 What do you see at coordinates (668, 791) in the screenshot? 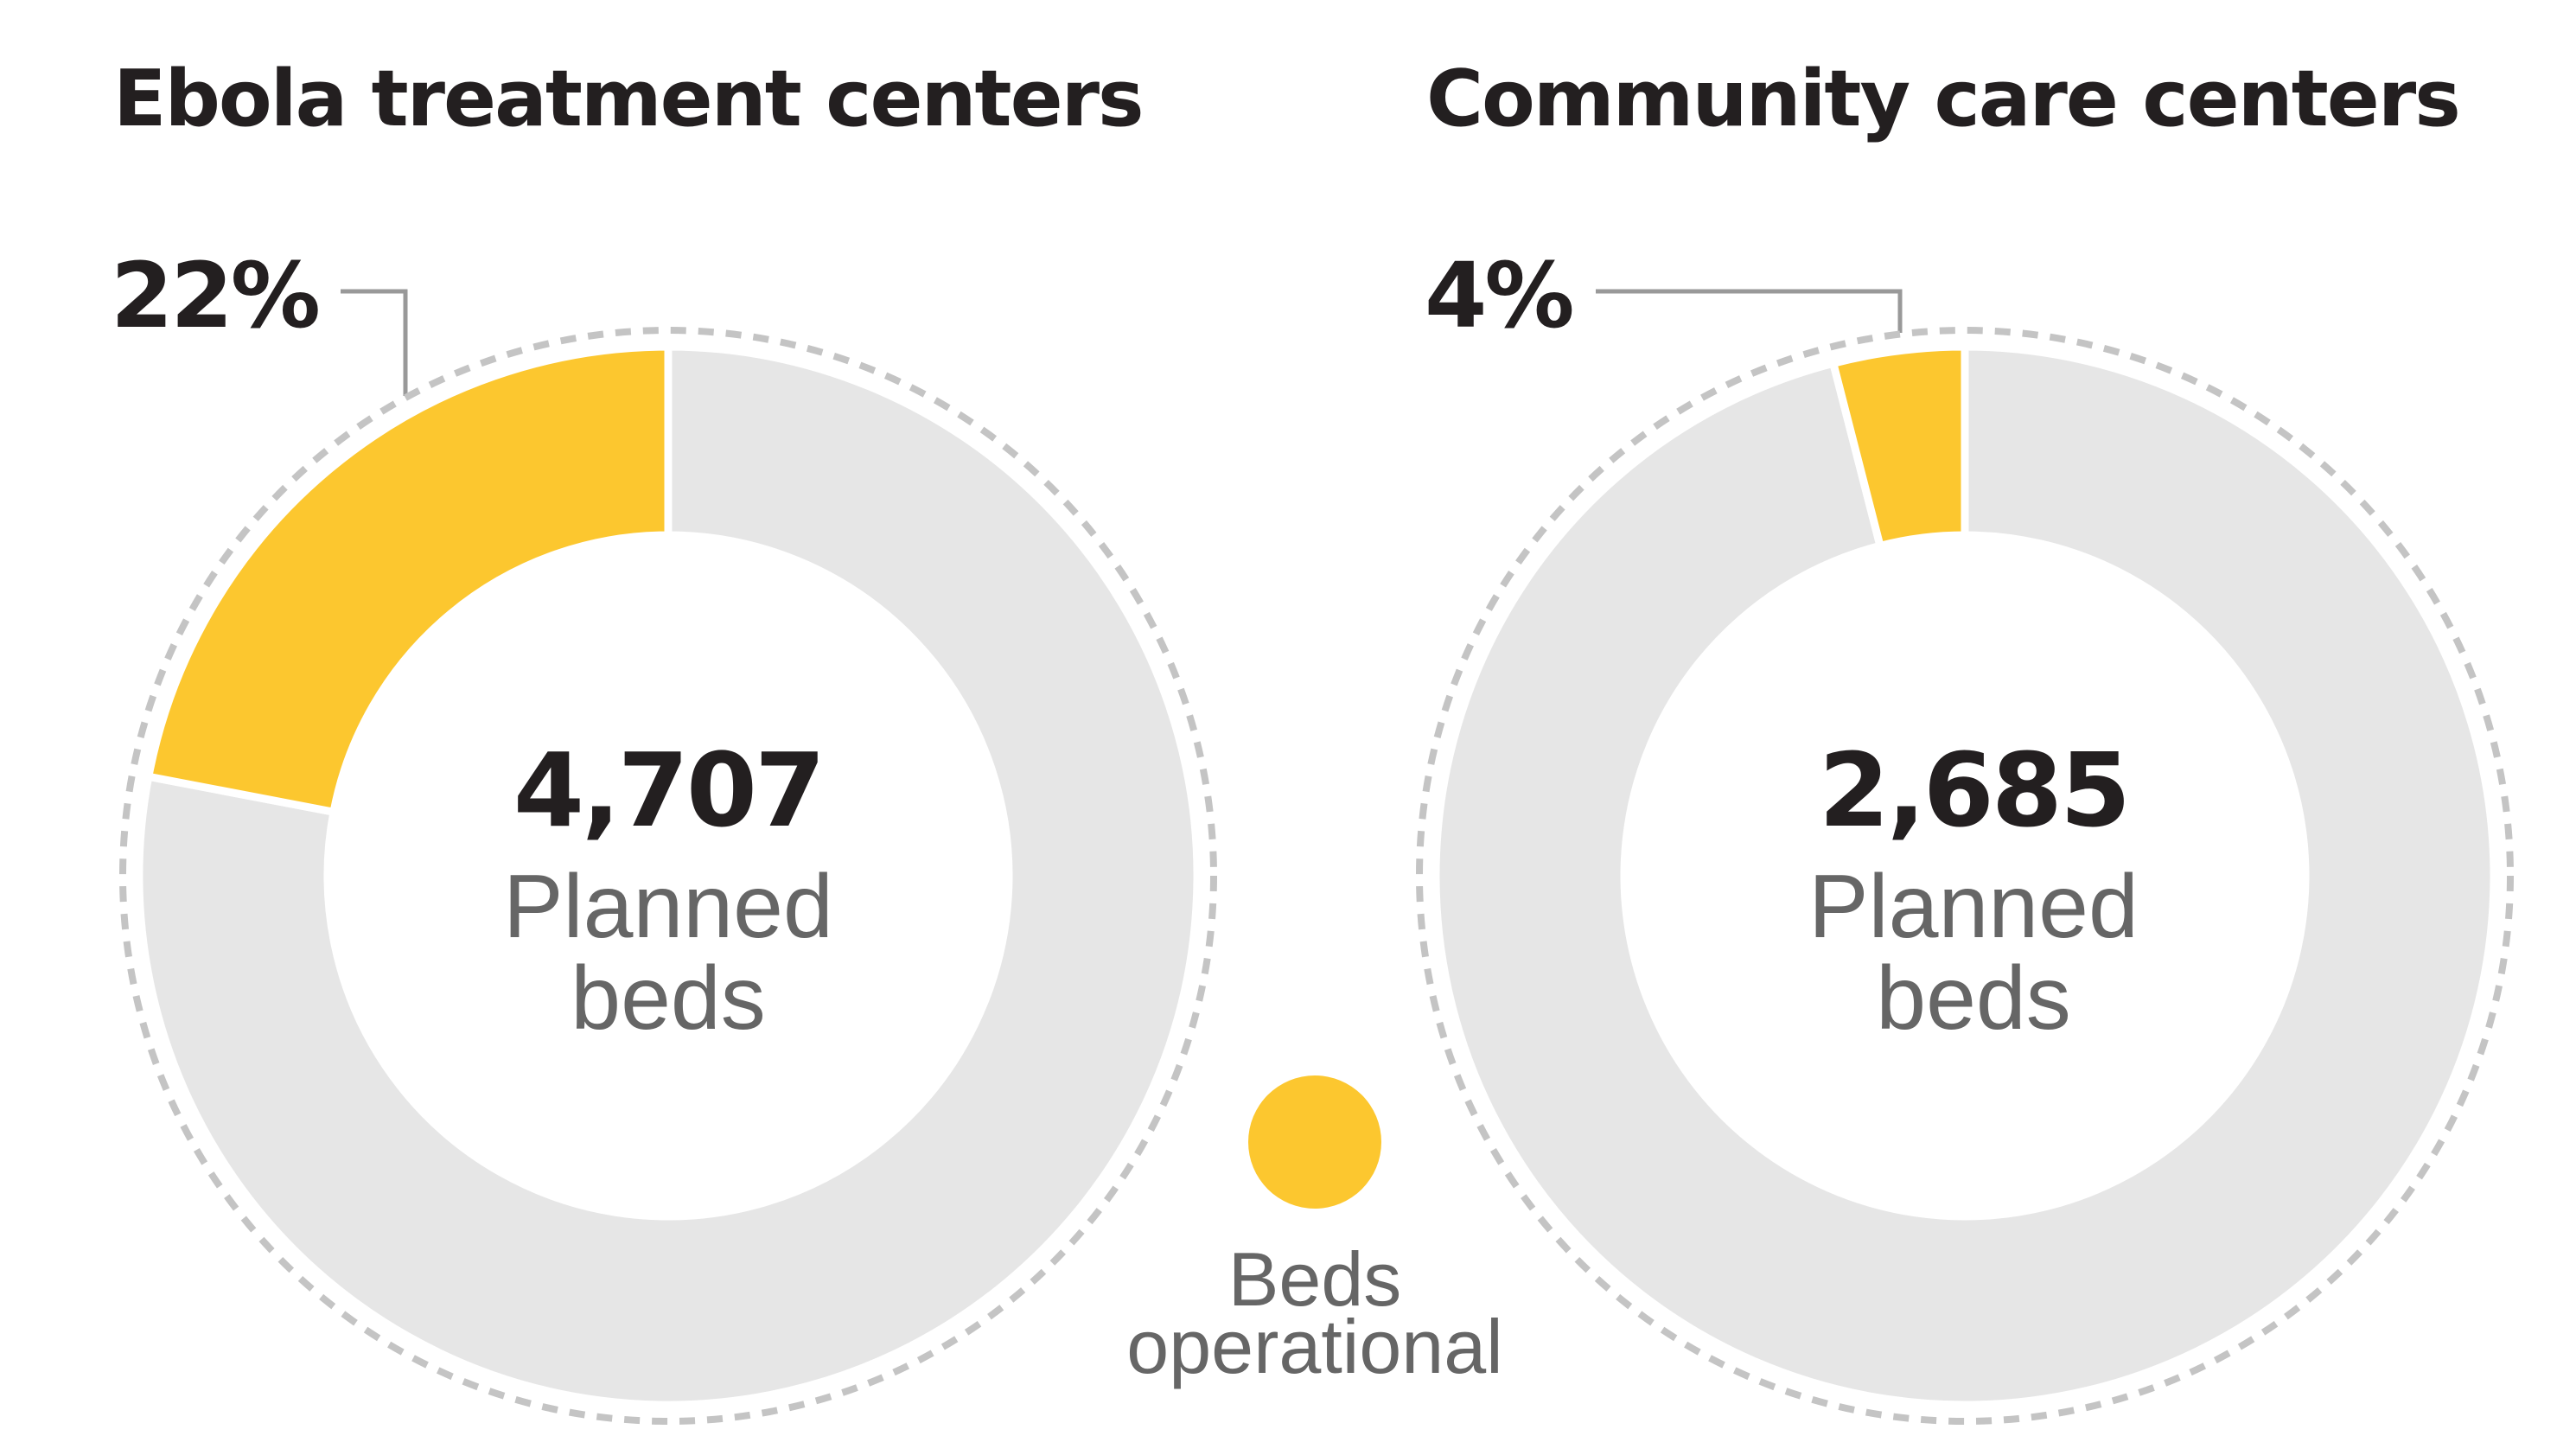
I see `total-label: 4,707` at bounding box center [668, 791].